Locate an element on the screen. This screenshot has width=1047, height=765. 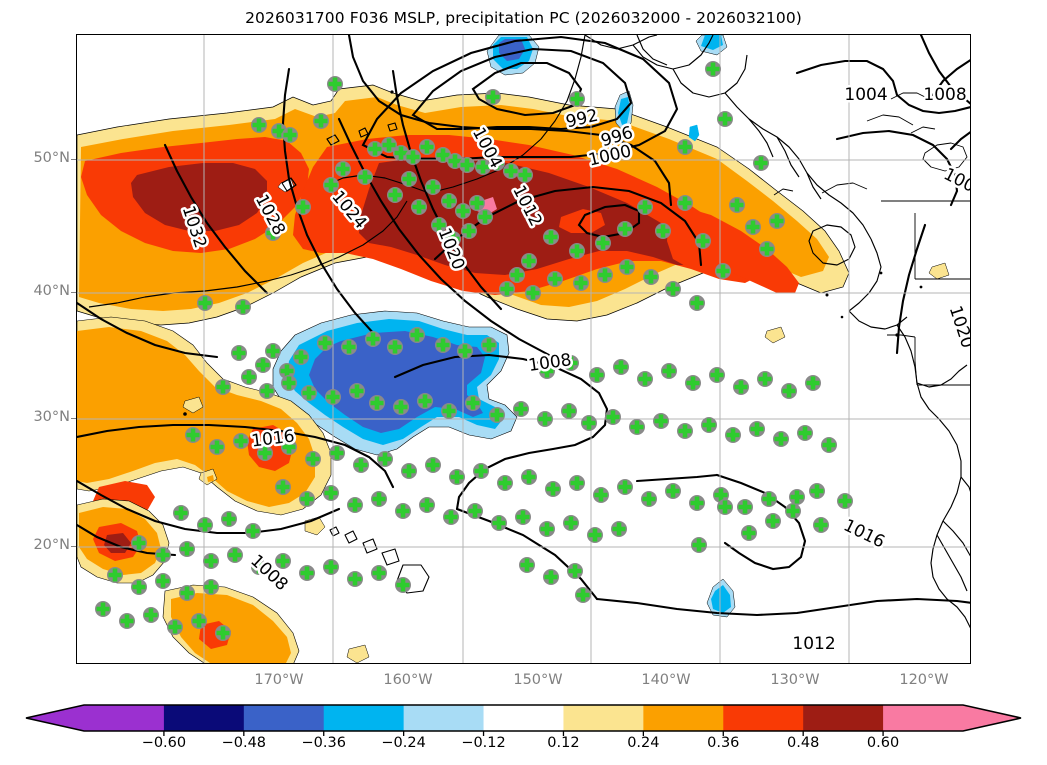
colorbar-swatch-dark-red is located at coordinates (843, 718).